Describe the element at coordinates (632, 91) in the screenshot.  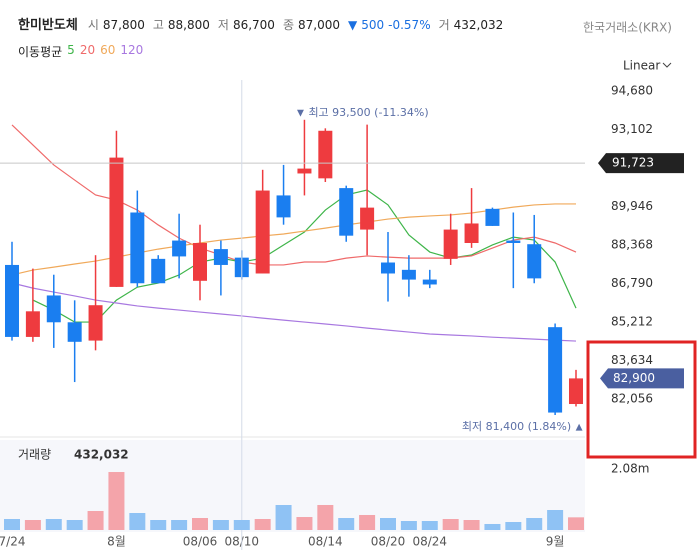
I see `y-tick-label: 94,680` at that location.